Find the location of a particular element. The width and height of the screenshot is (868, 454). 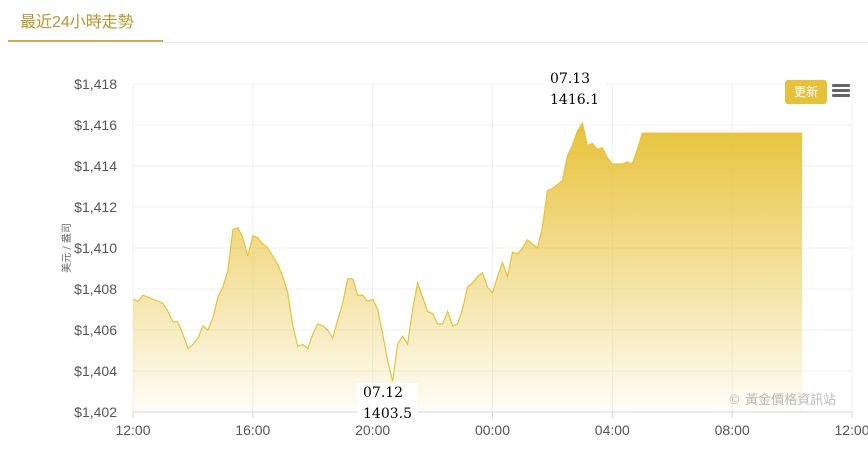

y-tick-label: $1,416 is located at coordinates (95, 125).